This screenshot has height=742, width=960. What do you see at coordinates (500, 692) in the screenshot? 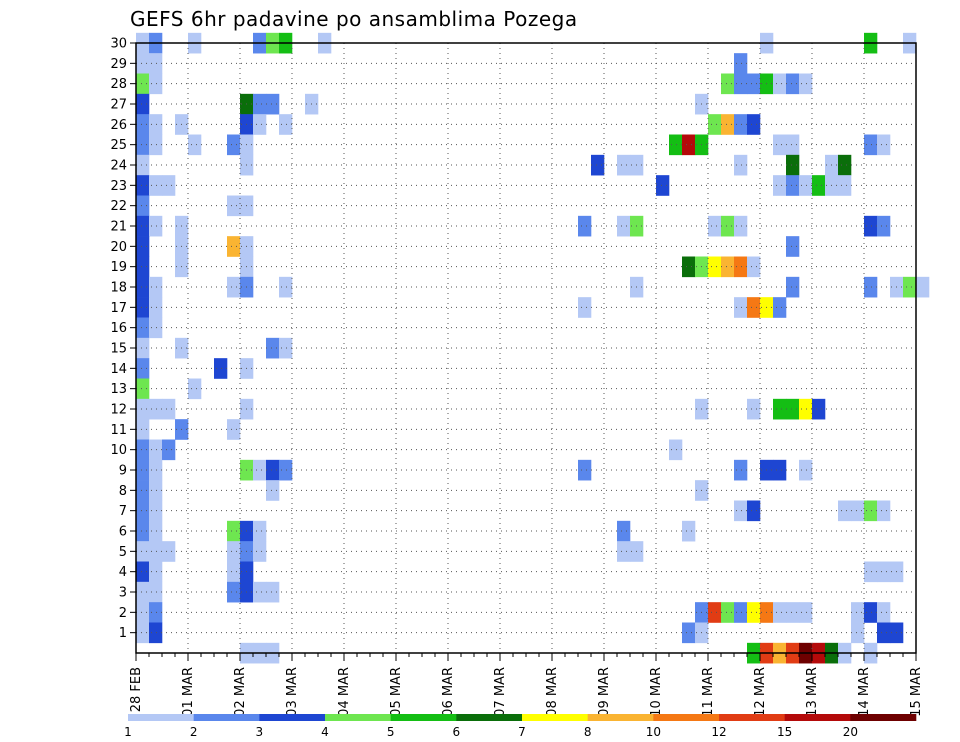
I see `x-tick-label: 07 MAR` at bounding box center [500, 692].